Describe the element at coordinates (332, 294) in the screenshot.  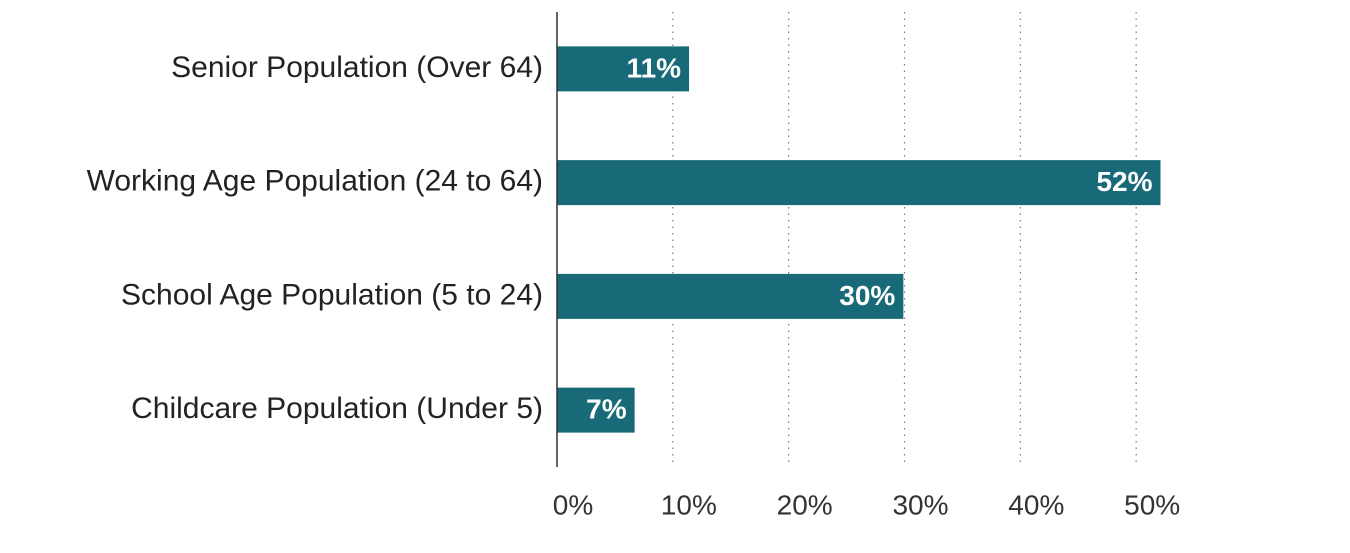
I see `category-label: School Age Population (5 to 24)` at that location.